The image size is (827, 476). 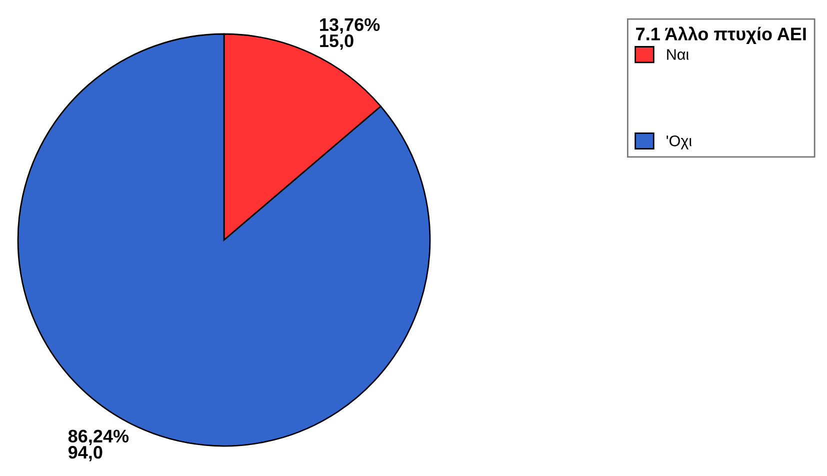 I want to click on legend-title: 7.1 Άλλο πτυχίο ΑΕΙ, so click(x=721, y=35).